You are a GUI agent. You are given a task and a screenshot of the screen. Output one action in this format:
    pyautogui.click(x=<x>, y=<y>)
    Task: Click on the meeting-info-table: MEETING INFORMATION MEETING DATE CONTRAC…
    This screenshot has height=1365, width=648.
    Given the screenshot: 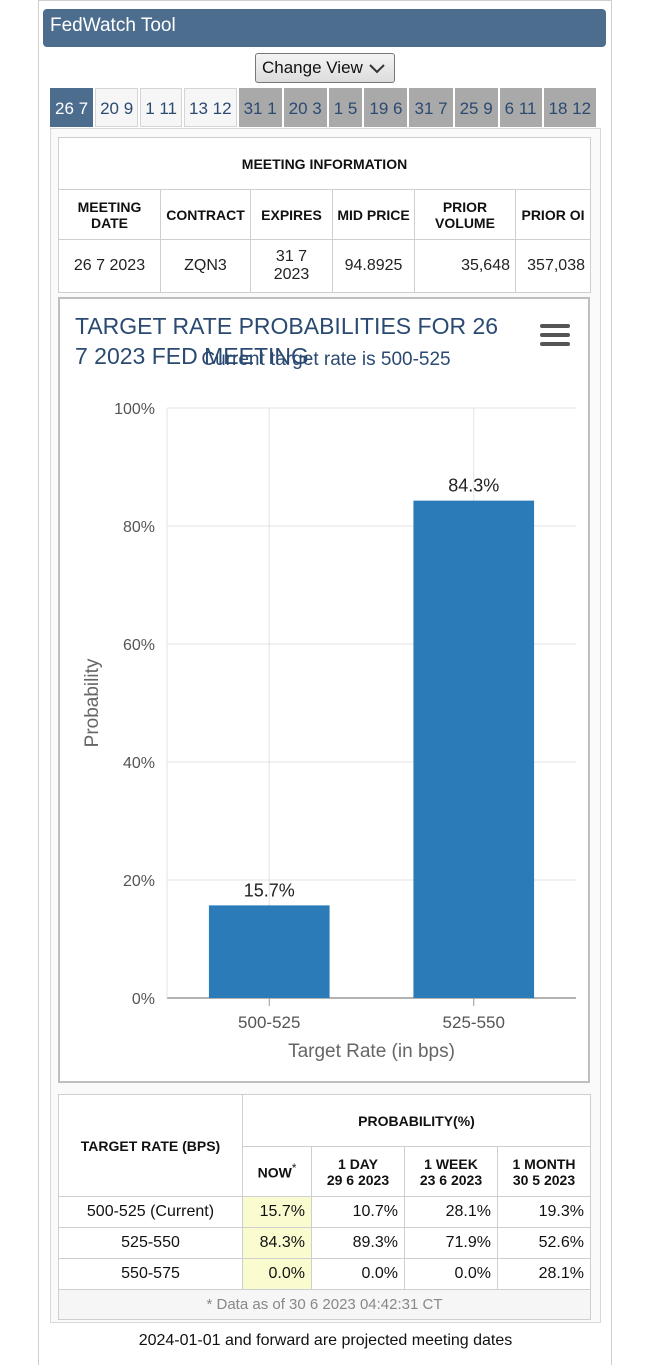 What is the action you would take?
    pyautogui.click(x=324, y=215)
    